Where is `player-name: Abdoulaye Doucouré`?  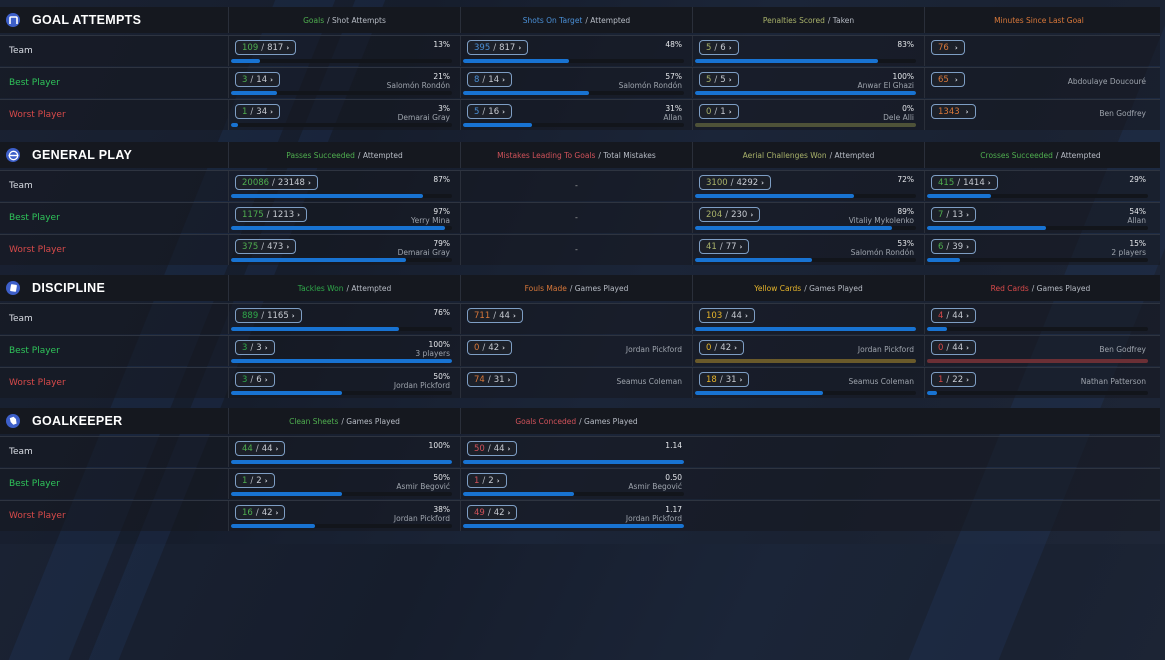 player-name: Abdoulaye Doucouré is located at coordinates (1106, 81).